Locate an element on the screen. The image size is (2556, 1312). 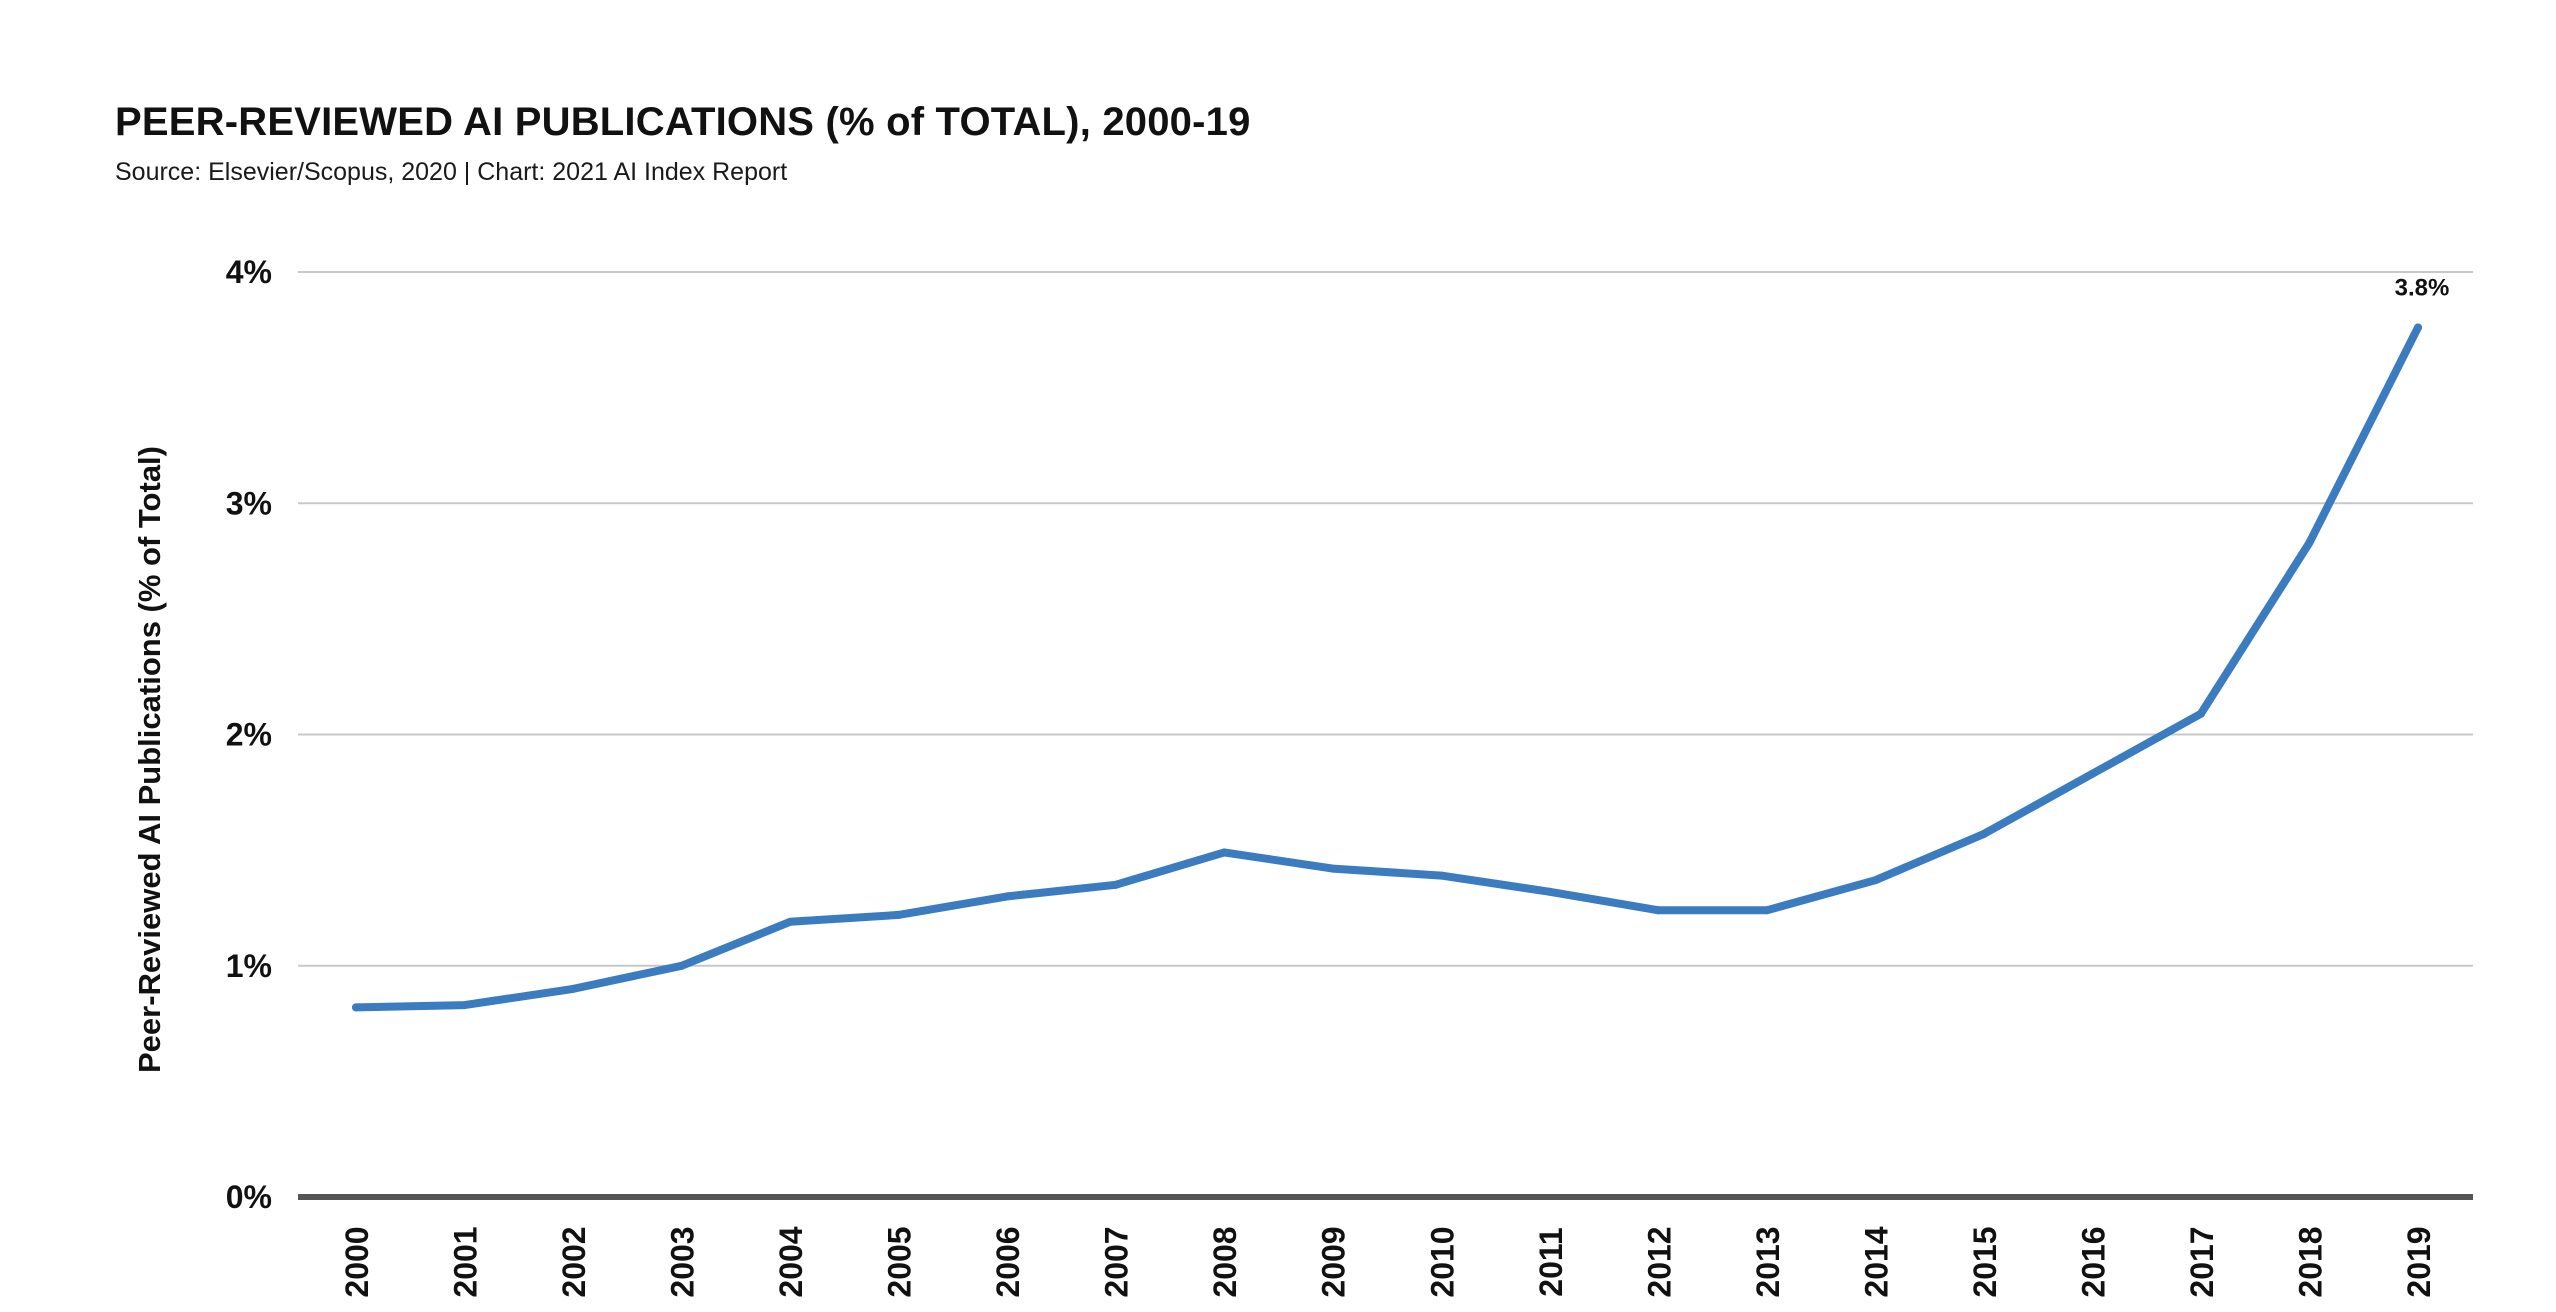
x-tick-label: 2018 is located at coordinates (2310, 1261).